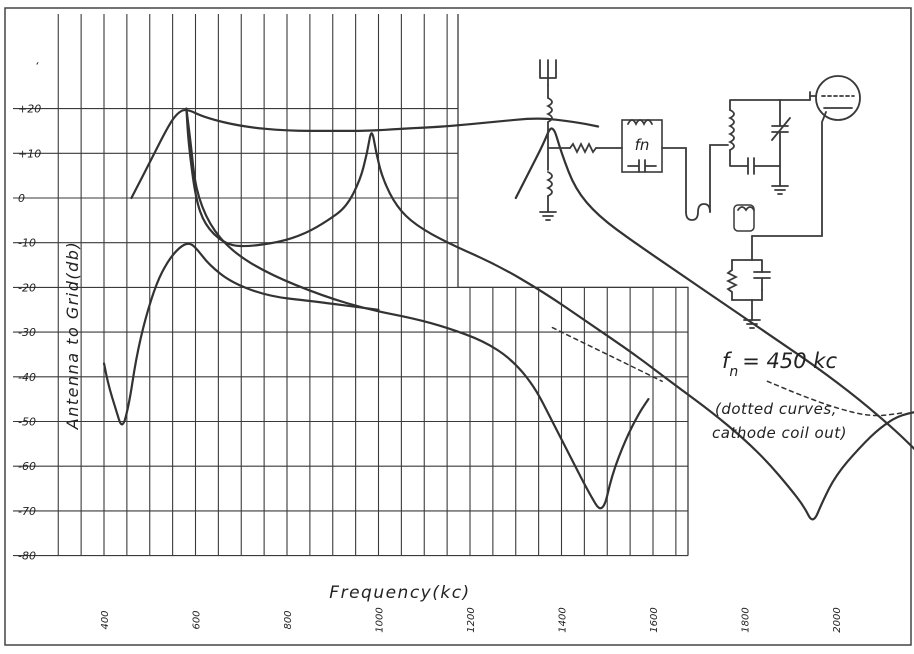 The height and width of the screenshot is (654, 914). What do you see at coordinates (698, 212) in the screenshot?
I see `coupling-coil` at bounding box center [698, 212].